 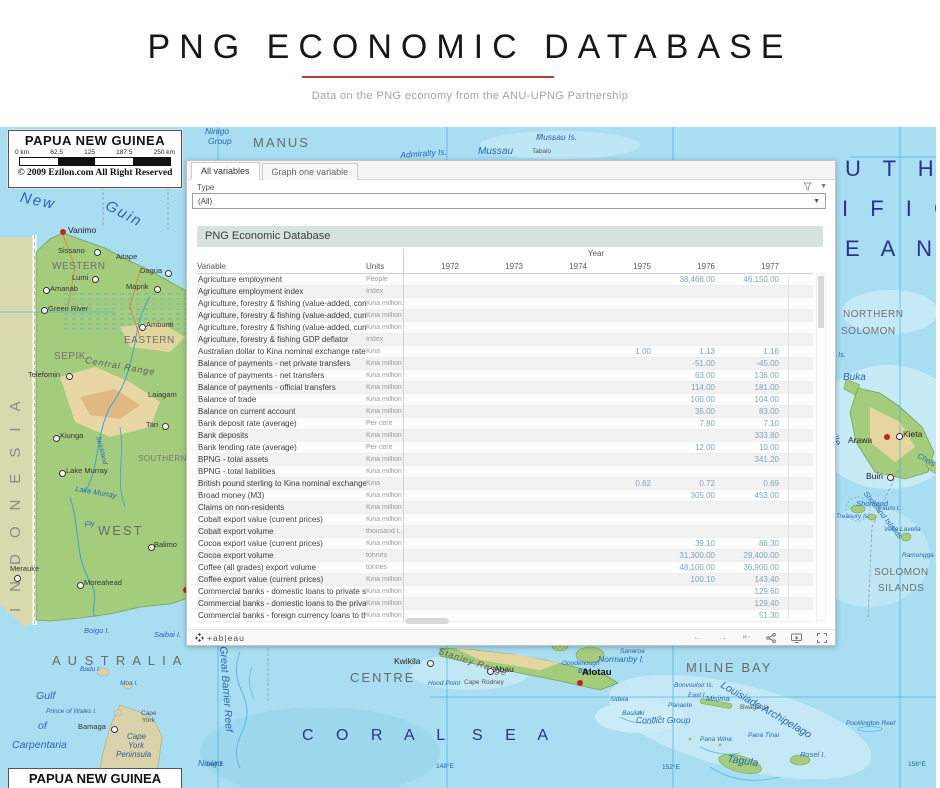 I want to click on map-label: Pocklington Reef, so click(x=871, y=723).